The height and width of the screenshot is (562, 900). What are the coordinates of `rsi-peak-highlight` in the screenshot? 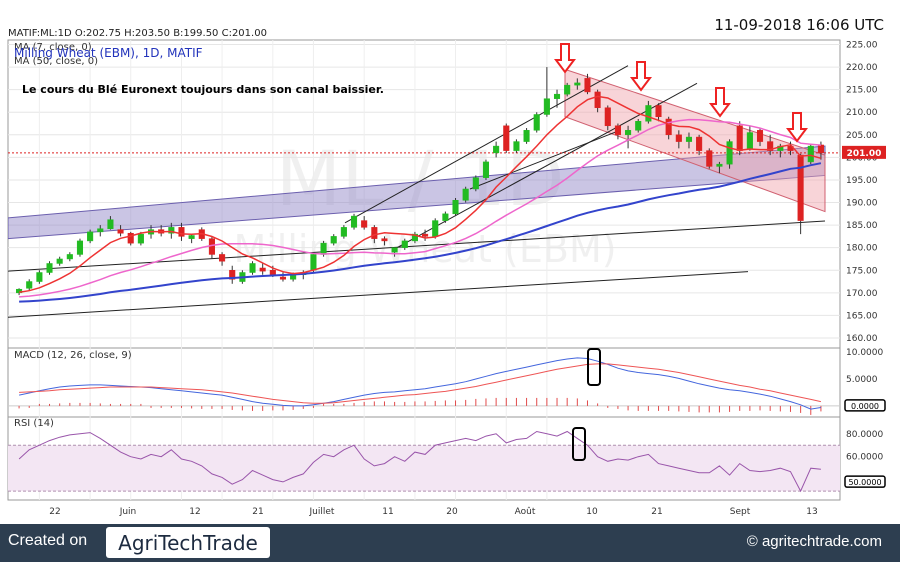 It's located at (579, 444).